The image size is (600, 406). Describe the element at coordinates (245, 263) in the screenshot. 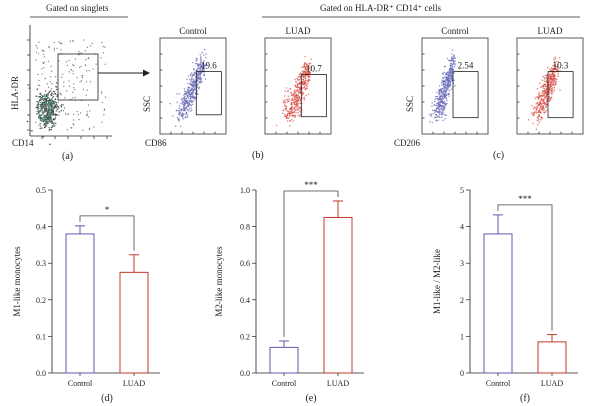

I see `y-tick-label: 0.6` at that location.